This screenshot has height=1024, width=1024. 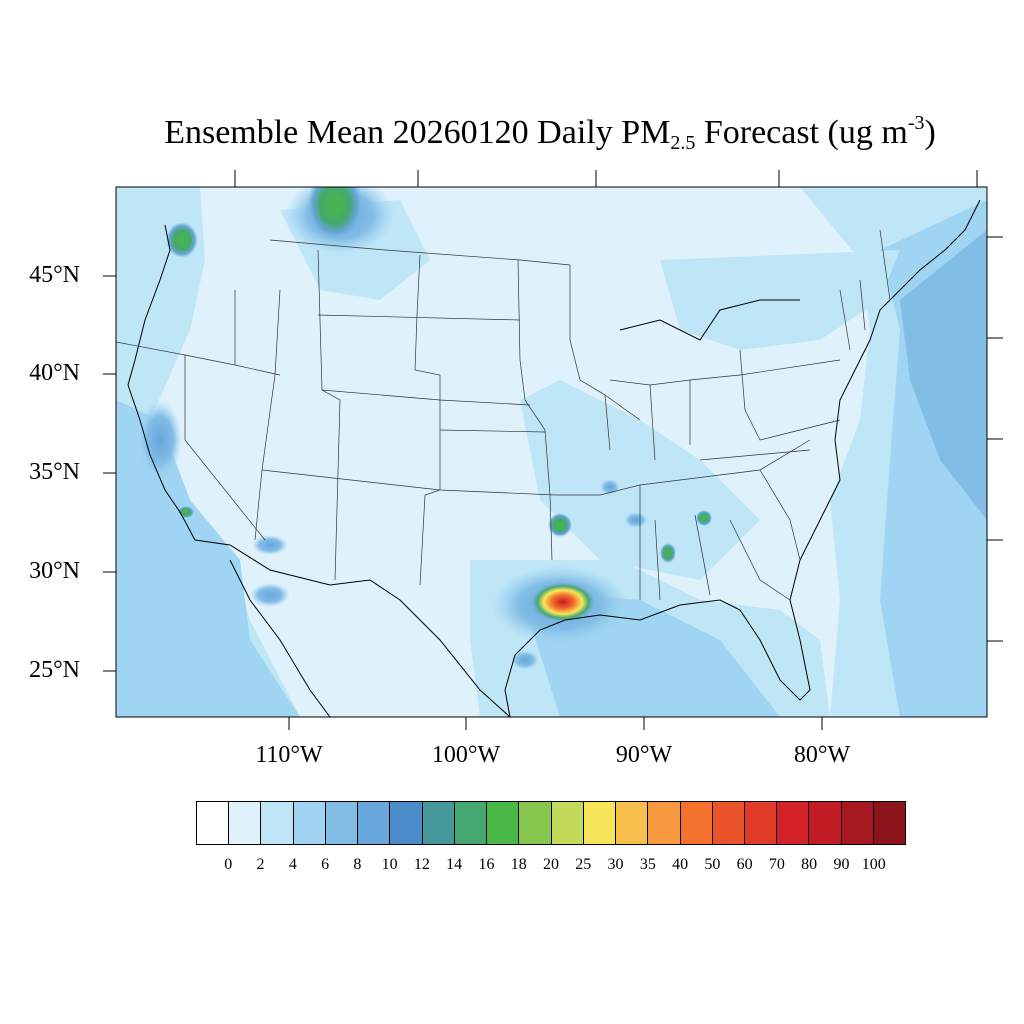 I want to click on hotspot-alabama, so click(x=704, y=518).